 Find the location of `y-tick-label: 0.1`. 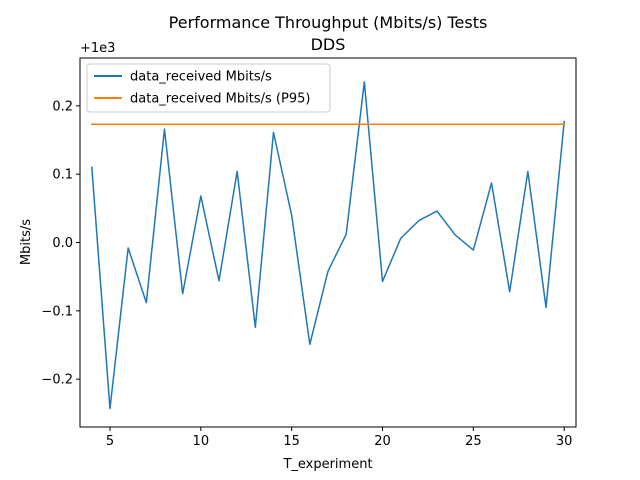

y-tick-label: 0.1 is located at coordinates (62, 175).